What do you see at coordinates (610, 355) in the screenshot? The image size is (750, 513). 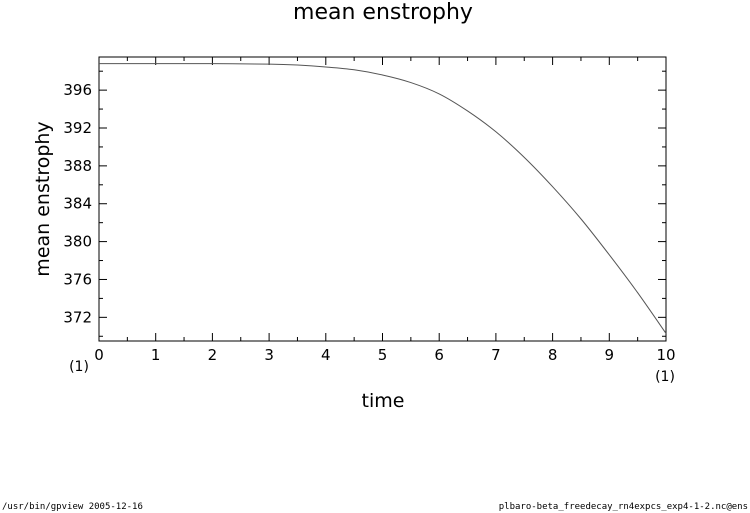 I see `x-tick-label: 9` at bounding box center [610, 355].